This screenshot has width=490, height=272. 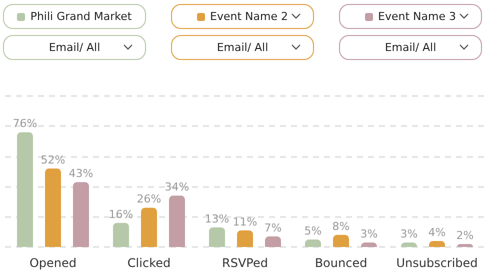 What do you see at coordinates (273, 227) in the screenshot?
I see `data-label: 7%` at bounding box center [273, 227].